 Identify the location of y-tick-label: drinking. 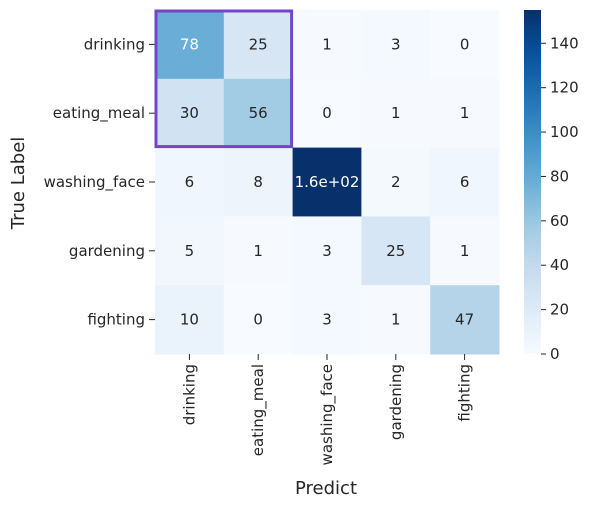
(114, 44).